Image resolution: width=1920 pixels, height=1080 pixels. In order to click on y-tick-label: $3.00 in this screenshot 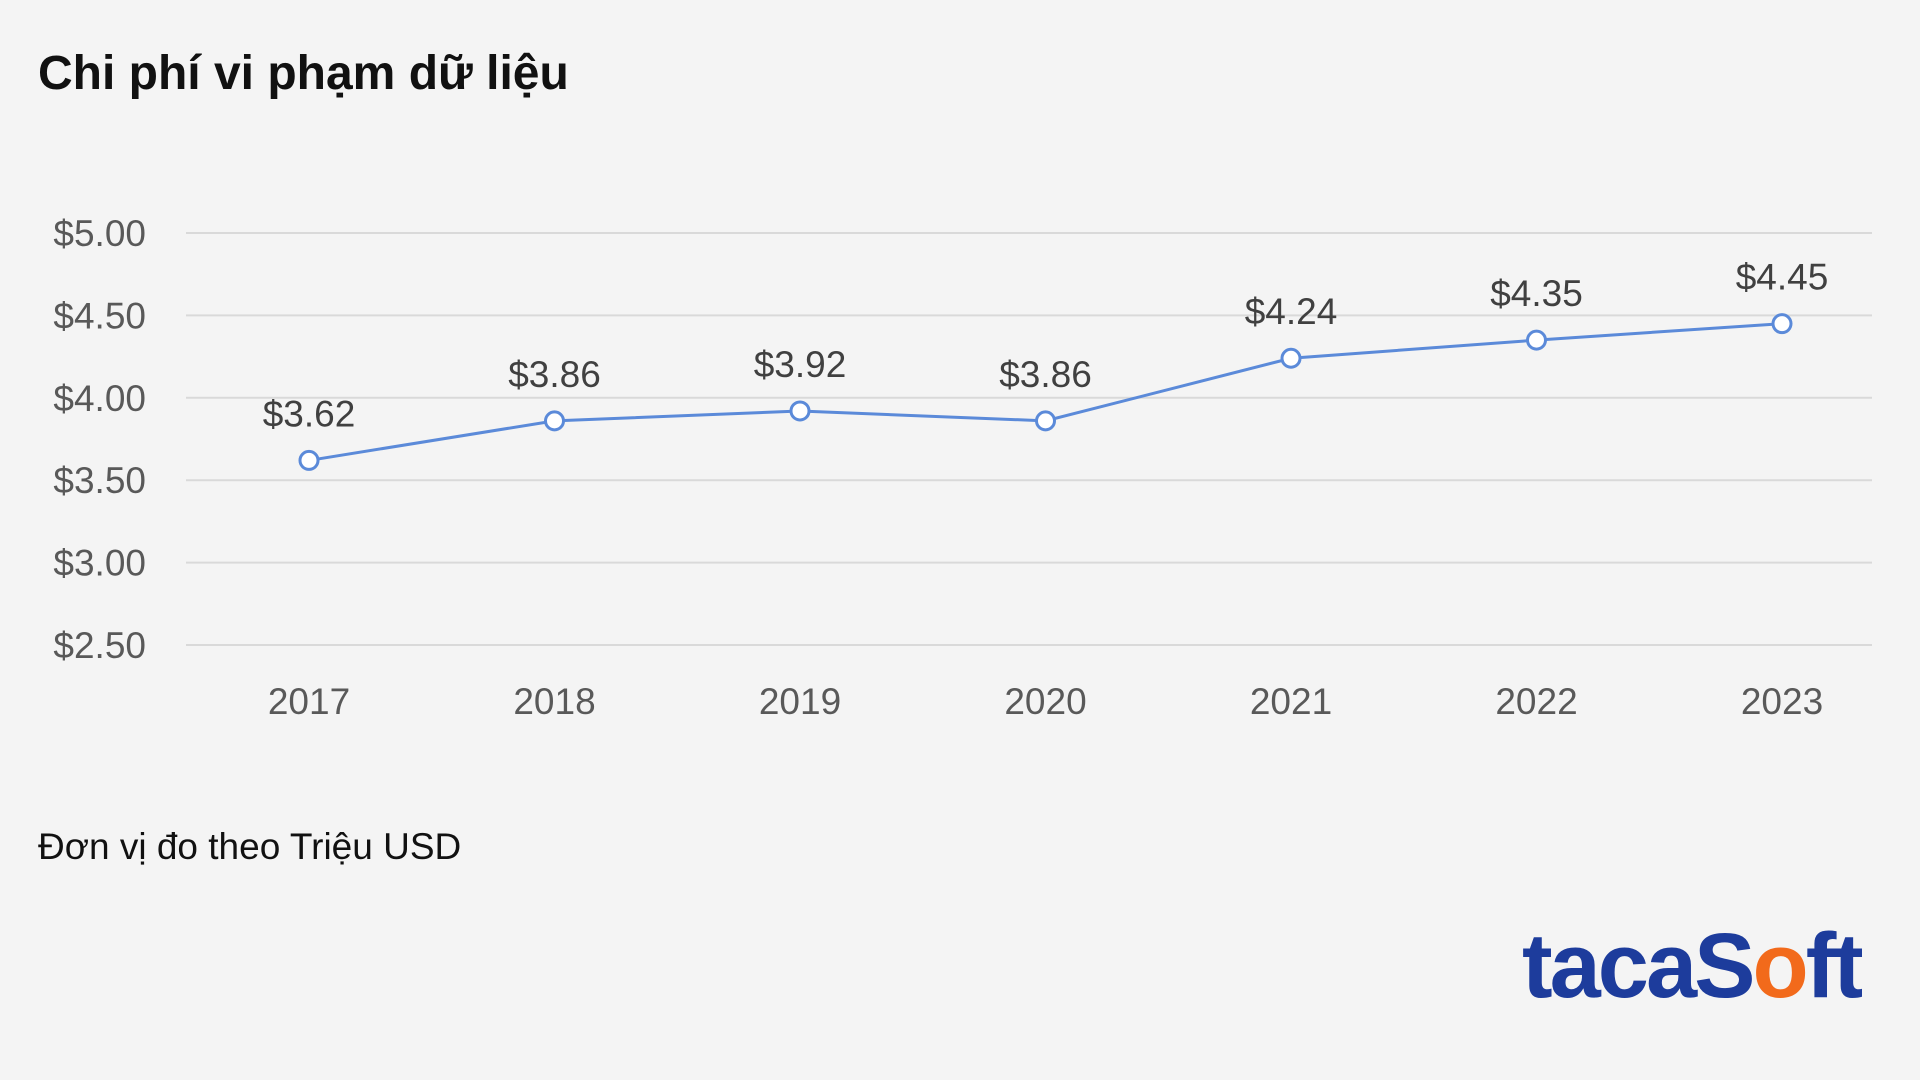, I will do `click(99, 563)`.